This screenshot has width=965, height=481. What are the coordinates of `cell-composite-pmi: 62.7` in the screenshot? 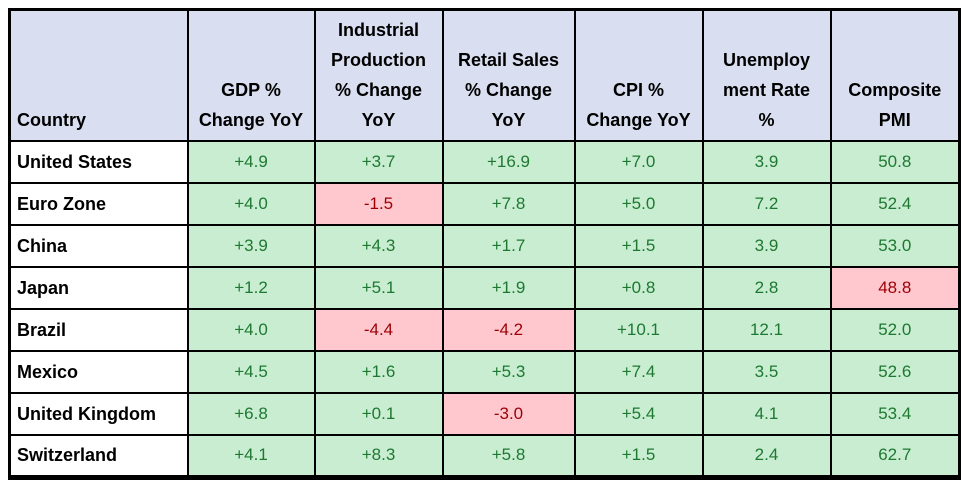 It's located at (895, 456).